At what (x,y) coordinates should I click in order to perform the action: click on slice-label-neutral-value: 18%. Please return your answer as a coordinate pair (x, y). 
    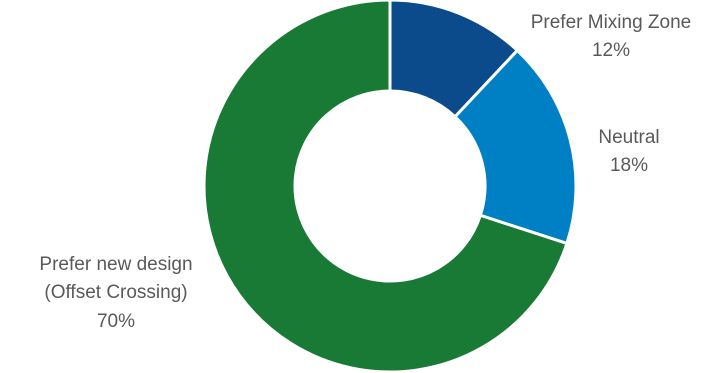
    Looking at the image, I should click on (629, 165).